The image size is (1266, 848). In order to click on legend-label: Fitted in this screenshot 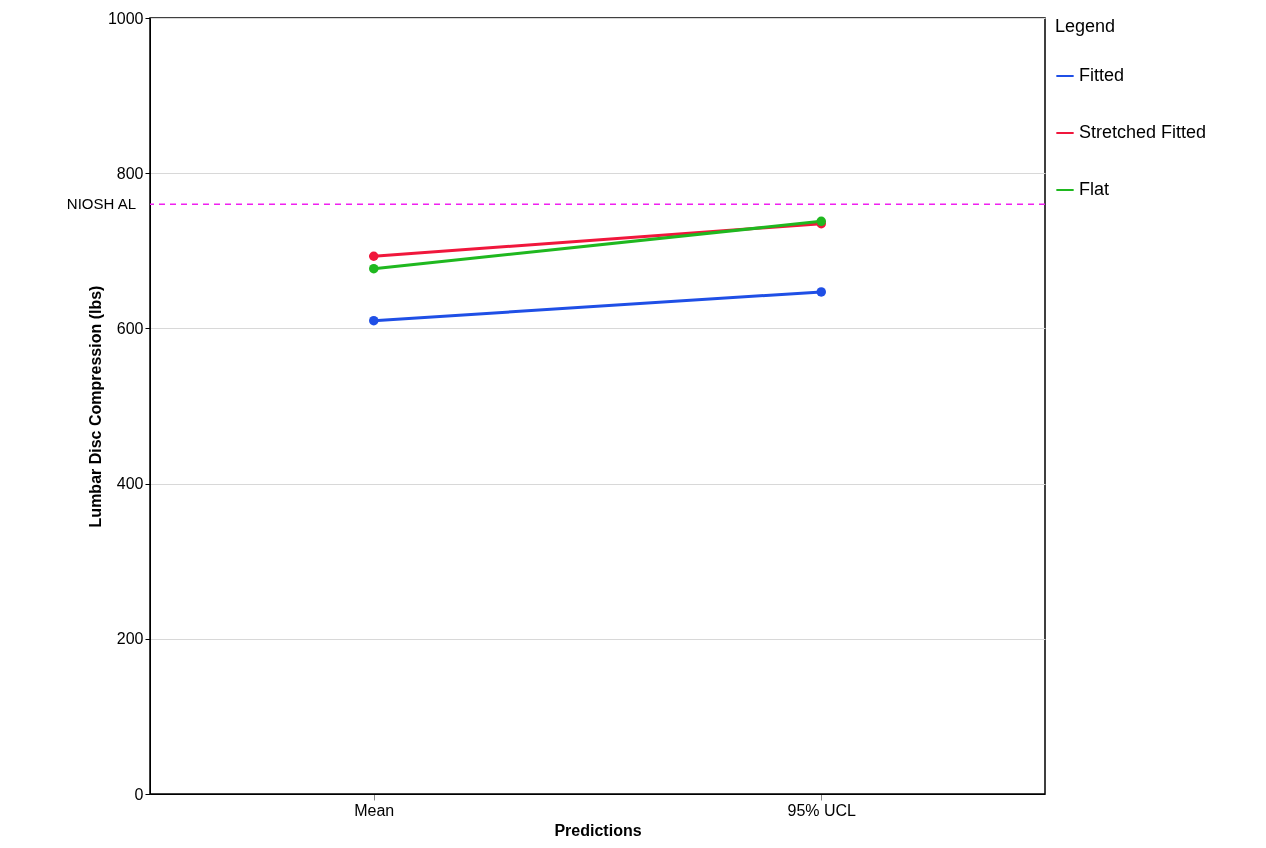, I will do `click(1102, 75)`.